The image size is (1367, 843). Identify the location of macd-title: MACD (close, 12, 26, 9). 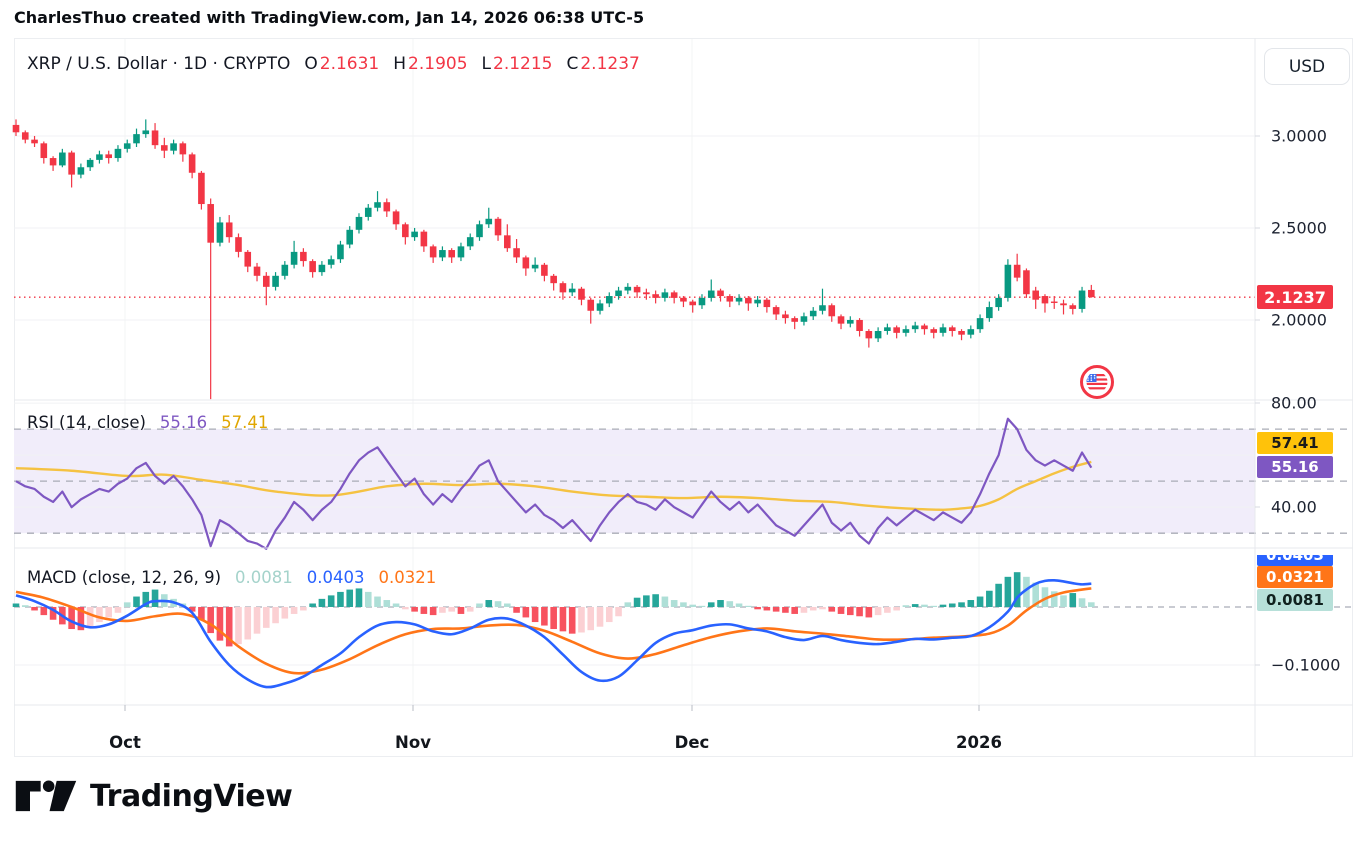
(124, 577).